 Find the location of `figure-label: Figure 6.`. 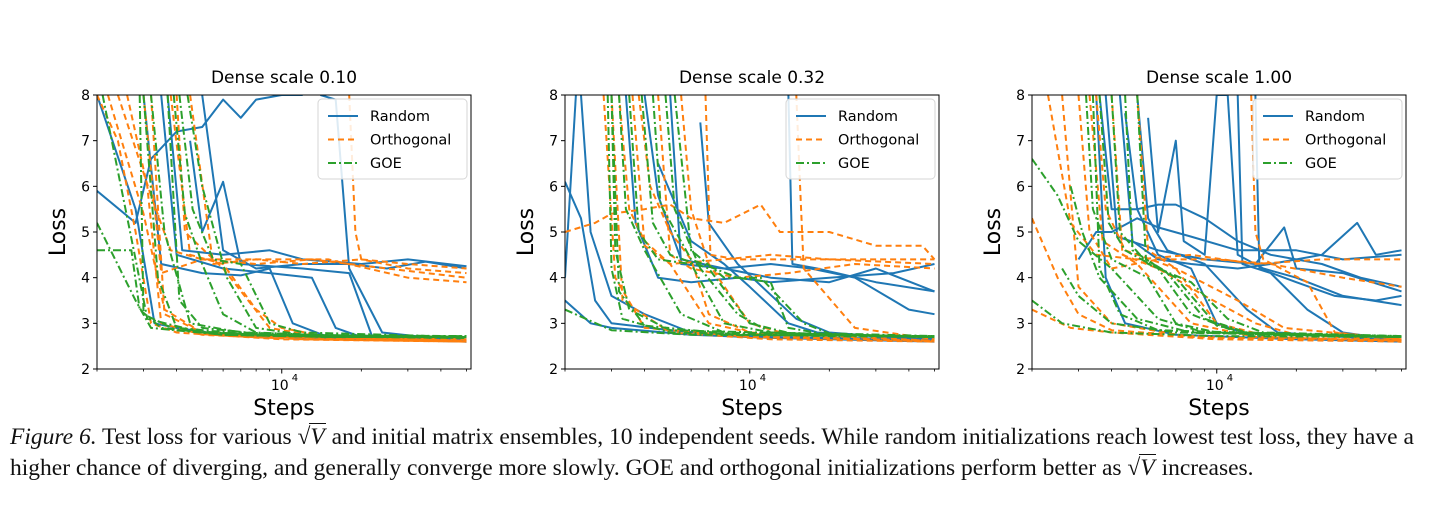

figure-label: Figure 6. is located at coordinates (53, 436).